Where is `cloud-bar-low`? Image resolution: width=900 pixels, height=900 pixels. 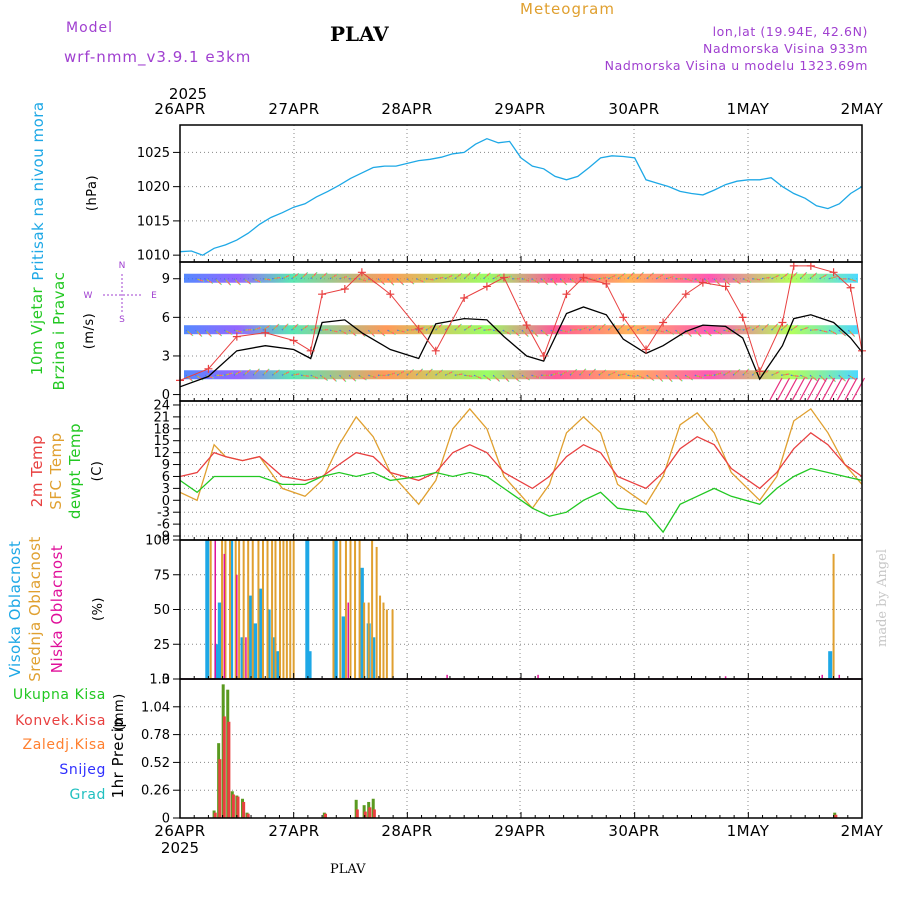 cloud-bar-low is located at coordinates (725, 677).